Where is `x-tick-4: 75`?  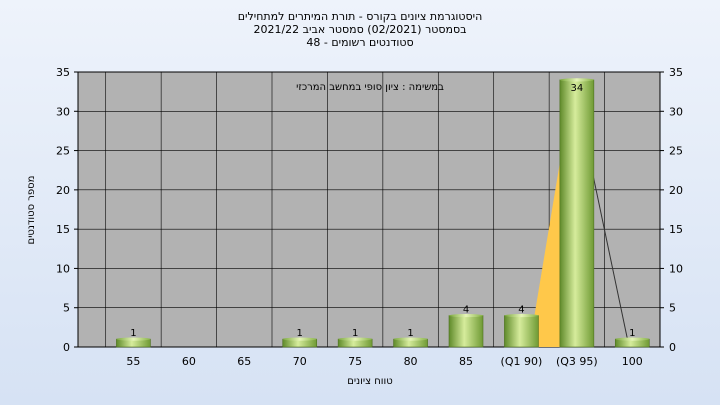
x-tick-4: 75 is located at coordinates (355, 361).